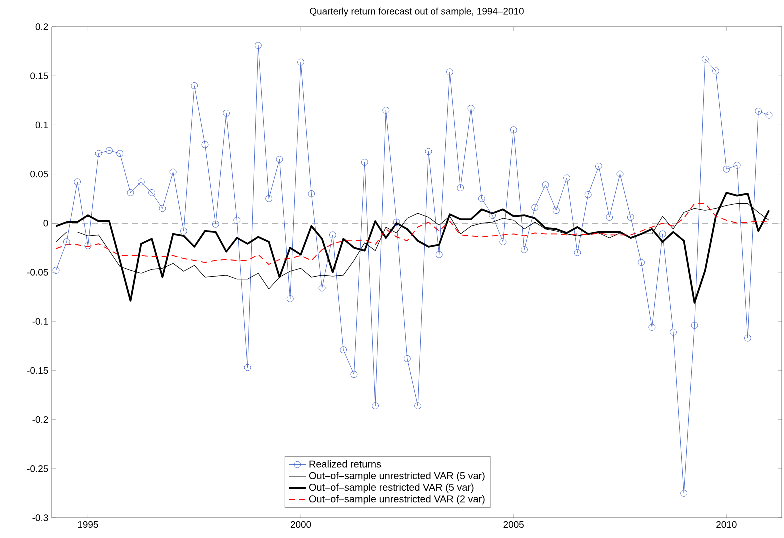 This screenshot has width=784, height=538. I want to click on y-tick-label: 0.15, so click(39, 76).